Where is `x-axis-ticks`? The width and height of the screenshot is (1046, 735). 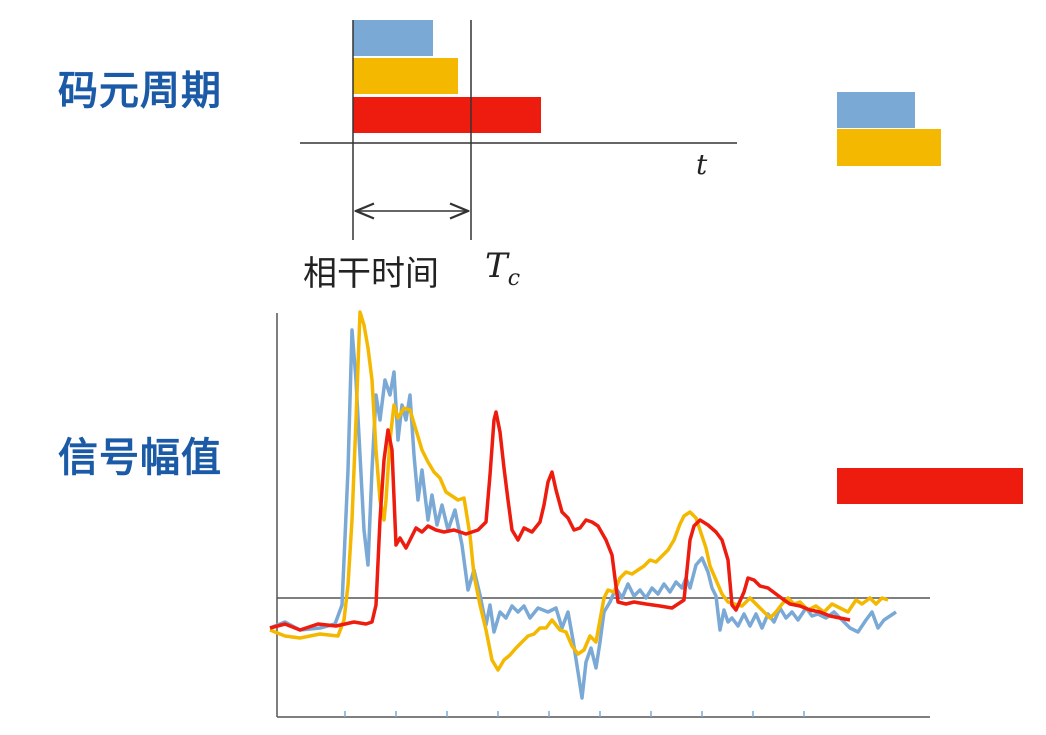
x-axis-ticks is located at coordinates (574, 714).